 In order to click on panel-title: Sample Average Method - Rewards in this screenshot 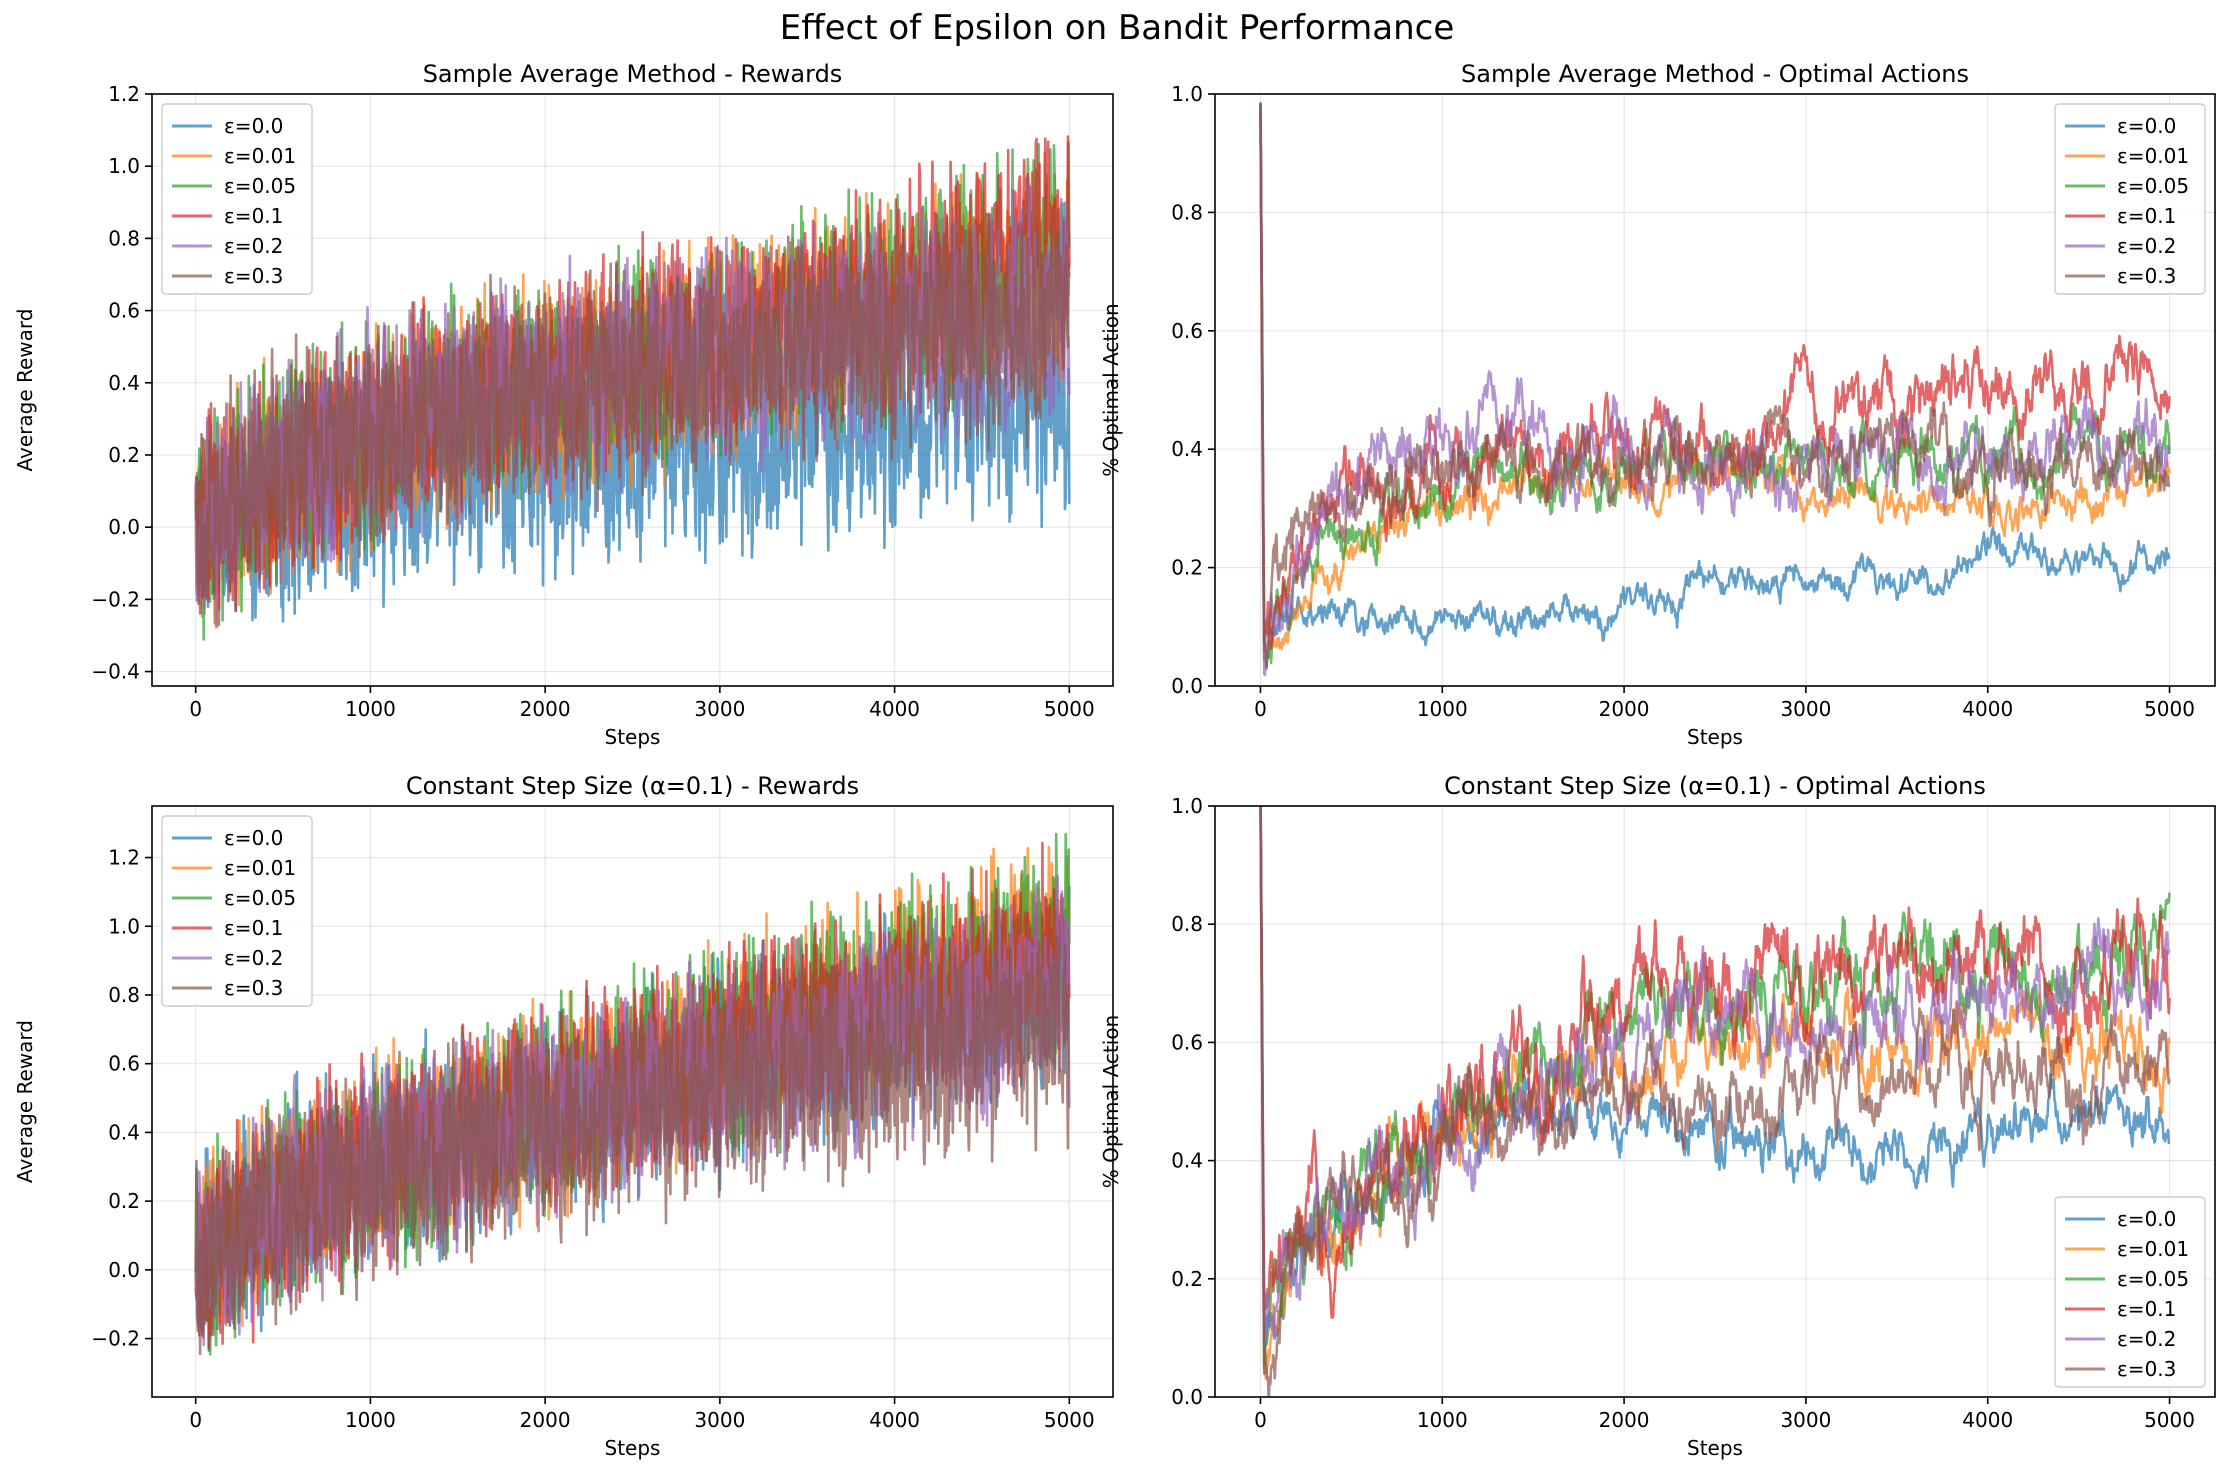, I will do `click(633, 74)`.